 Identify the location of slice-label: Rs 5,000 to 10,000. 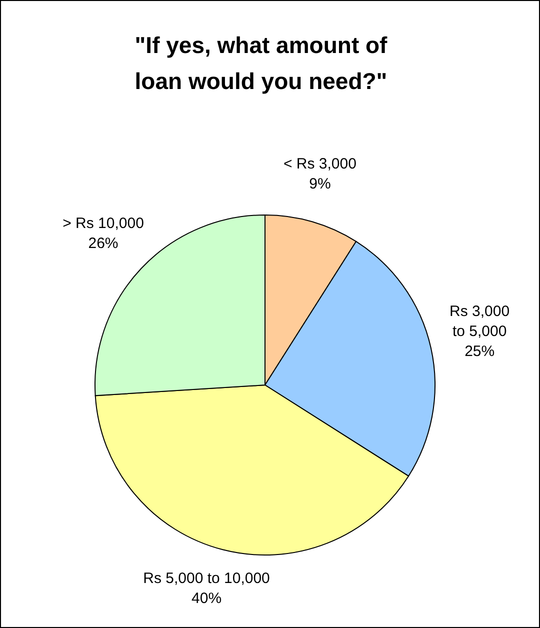
(206, 578).